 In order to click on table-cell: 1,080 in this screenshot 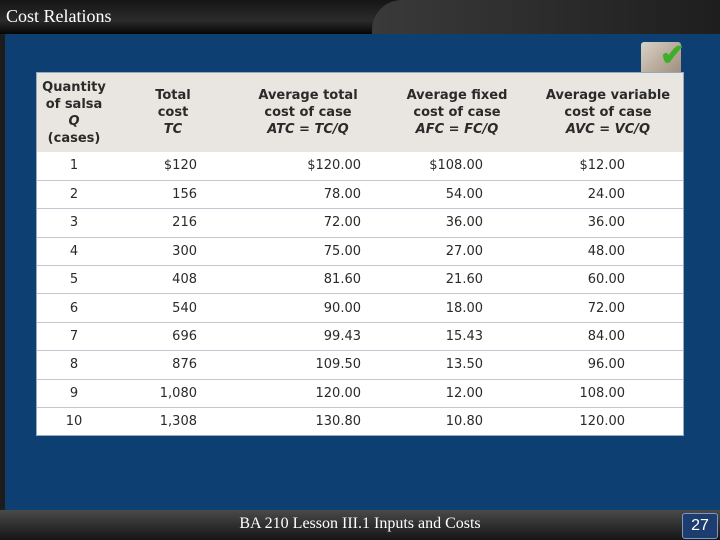, I will do `click(178, 393)`.